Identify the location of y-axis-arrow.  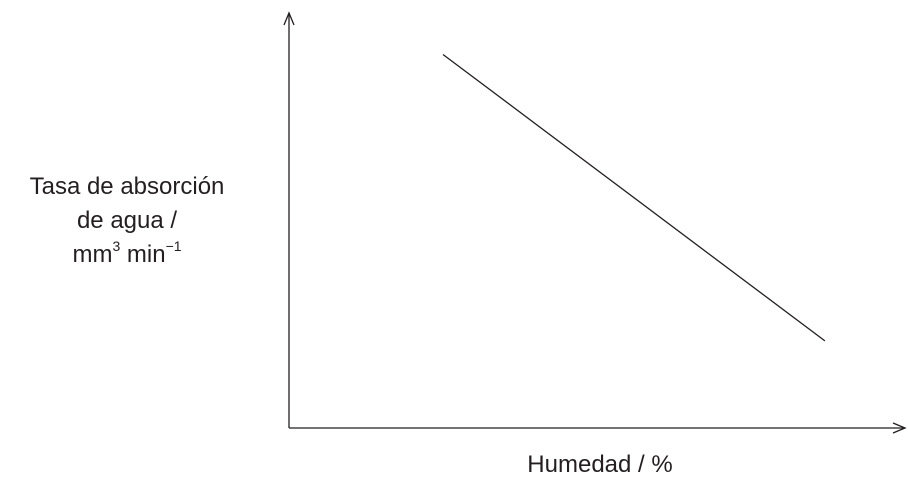
(289, 18).